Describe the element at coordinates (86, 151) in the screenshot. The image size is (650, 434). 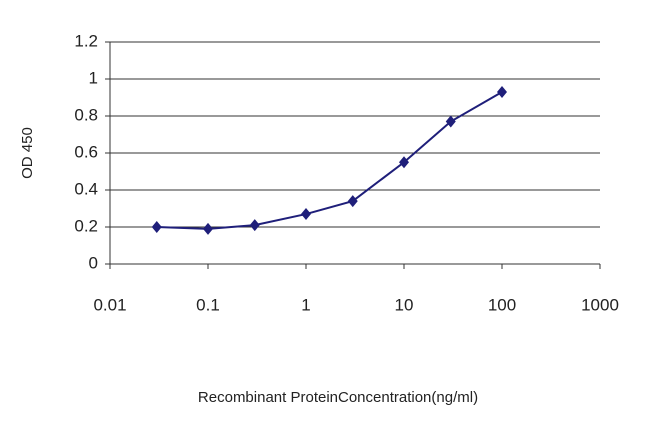
I see `y-tick-label: 0.6` at that location.